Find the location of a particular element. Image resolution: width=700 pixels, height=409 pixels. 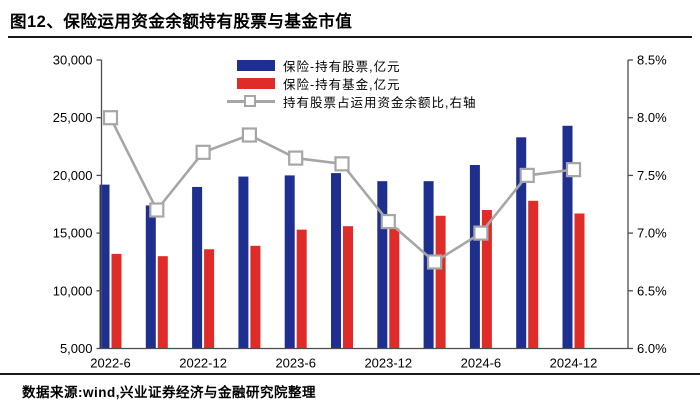

ratio-square-marker-icon is located at coordinates (250, 101).